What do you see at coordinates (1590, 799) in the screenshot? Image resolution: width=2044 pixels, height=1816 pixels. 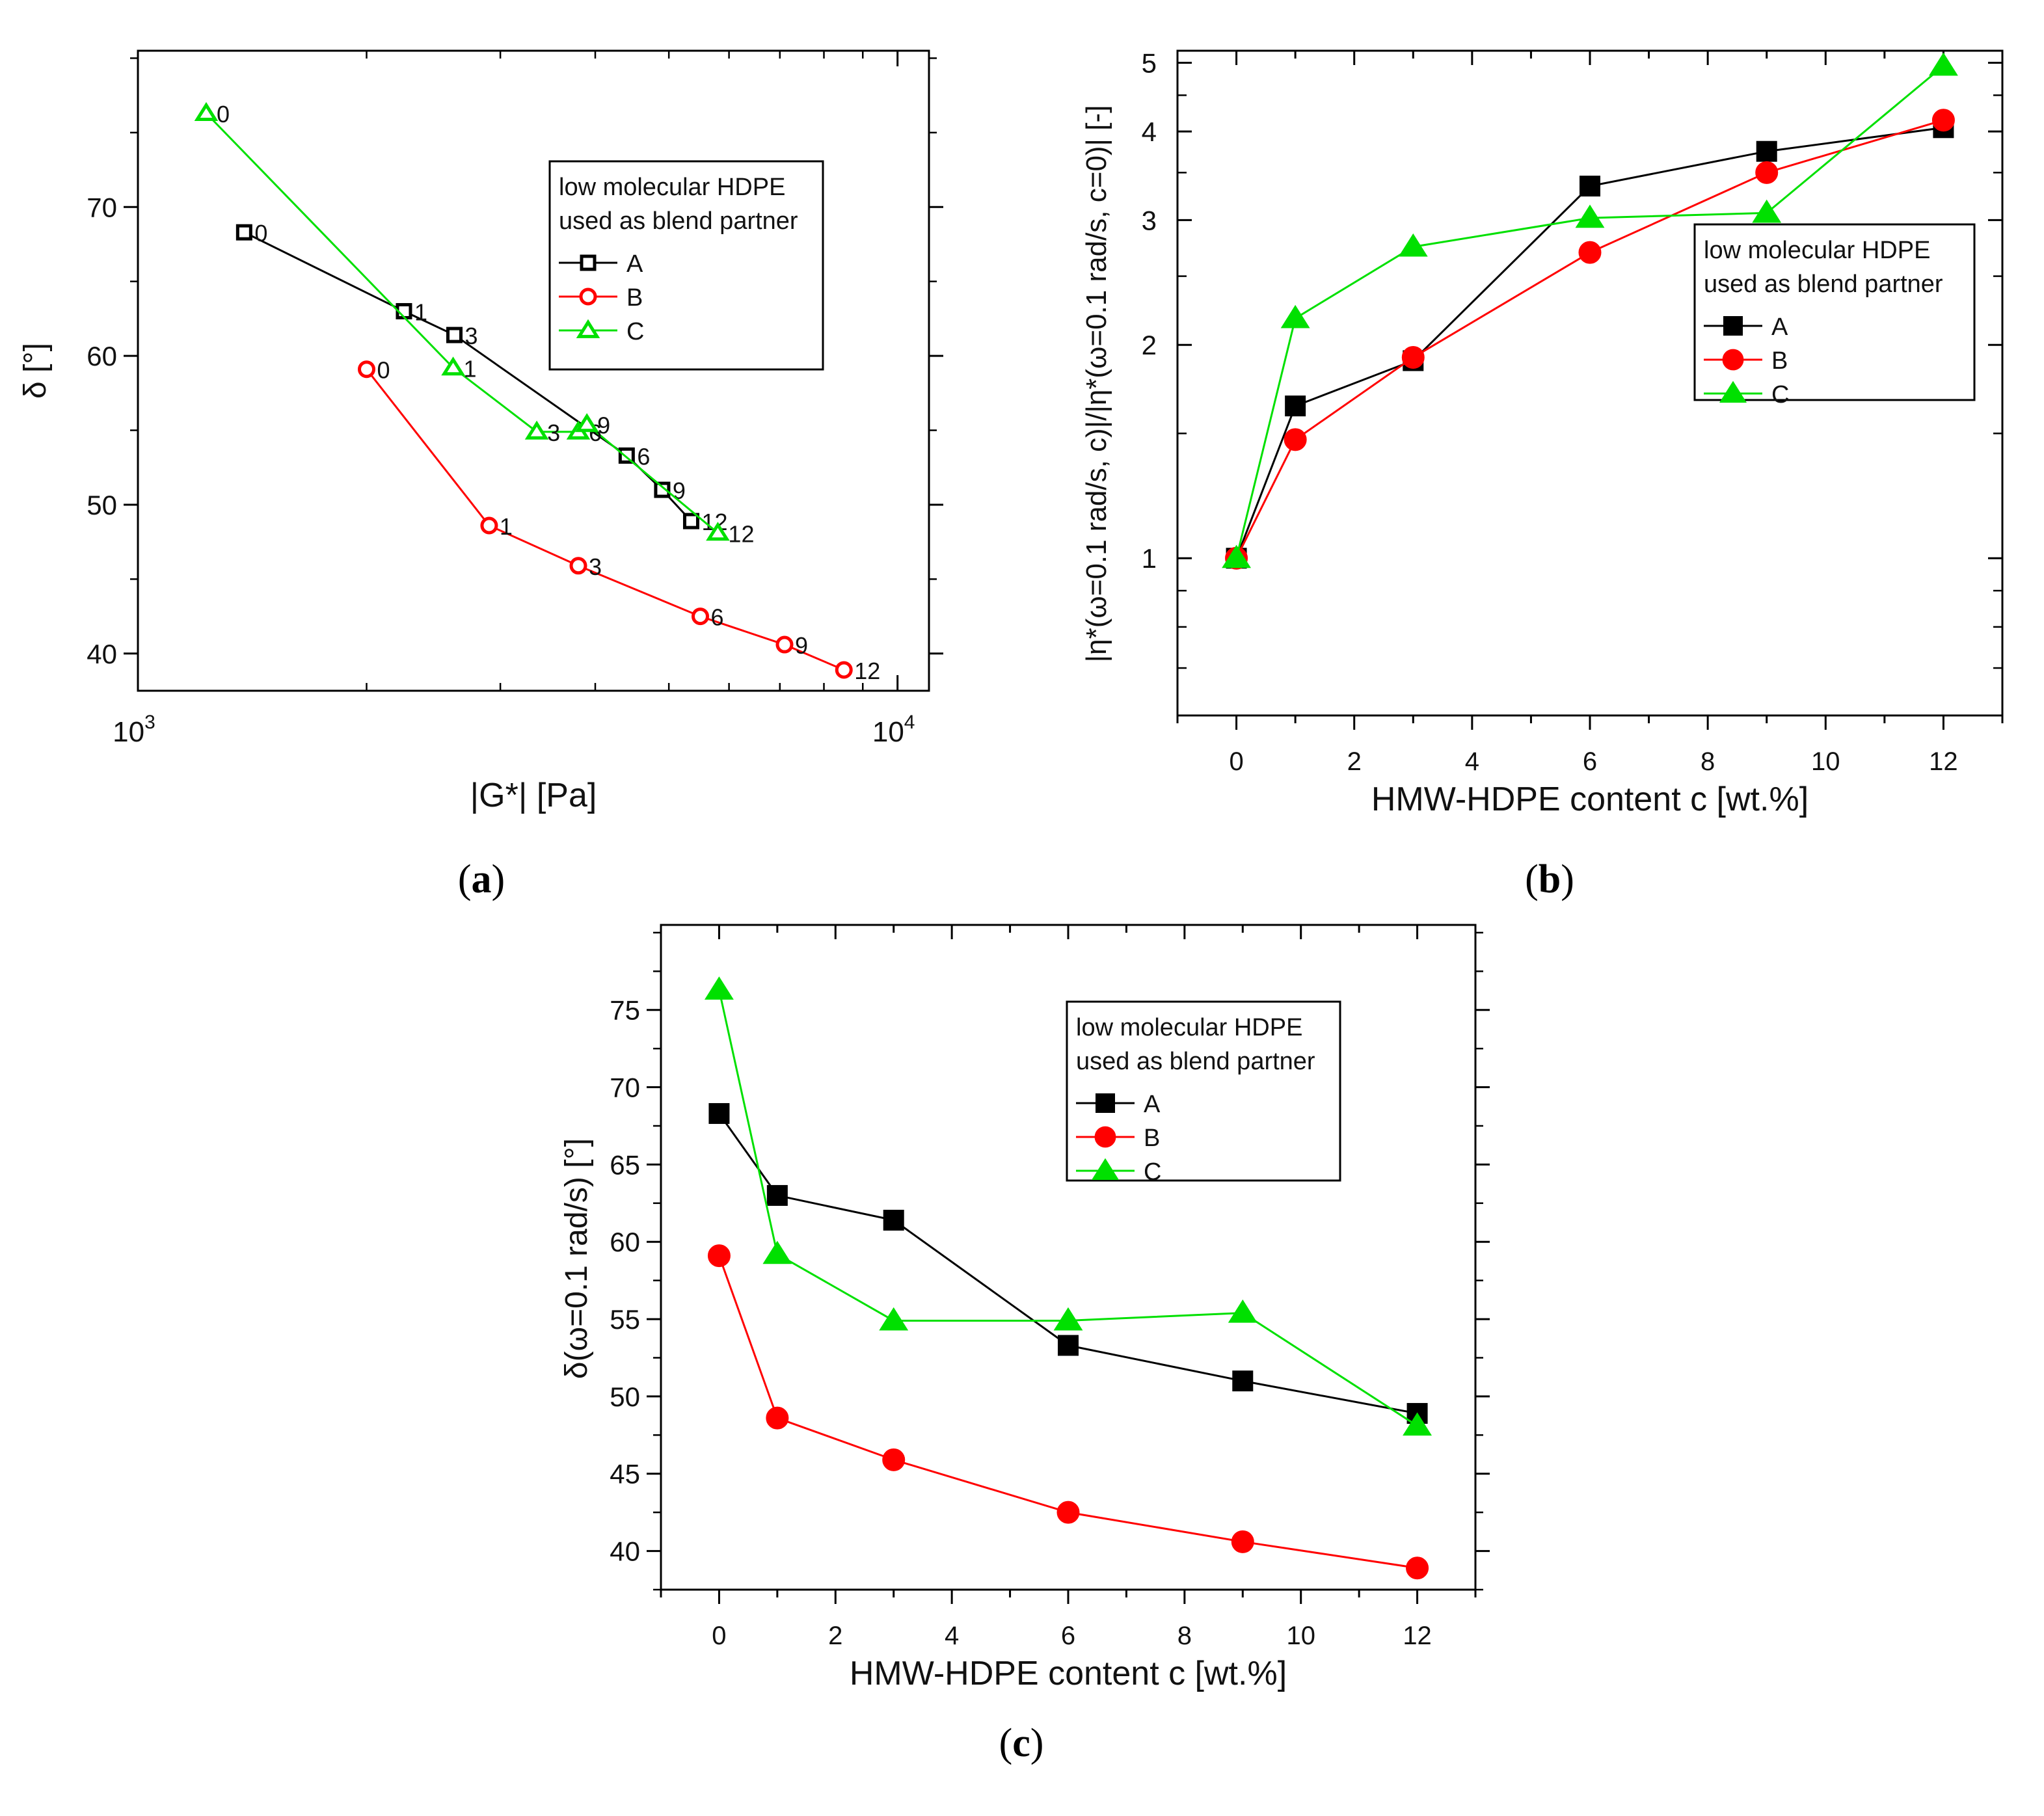 I see `x-axis-label: HMW-HDPE content c [wt.%]` at bounding box center [1590, 799].